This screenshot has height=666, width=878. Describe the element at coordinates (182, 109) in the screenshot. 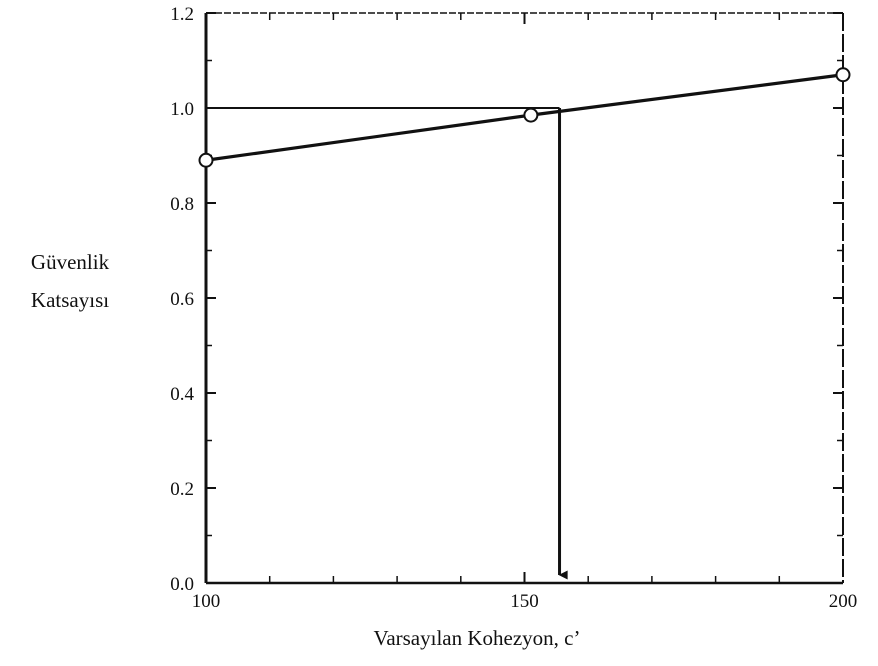

I see `y-tick-label: 1.0` at that location.